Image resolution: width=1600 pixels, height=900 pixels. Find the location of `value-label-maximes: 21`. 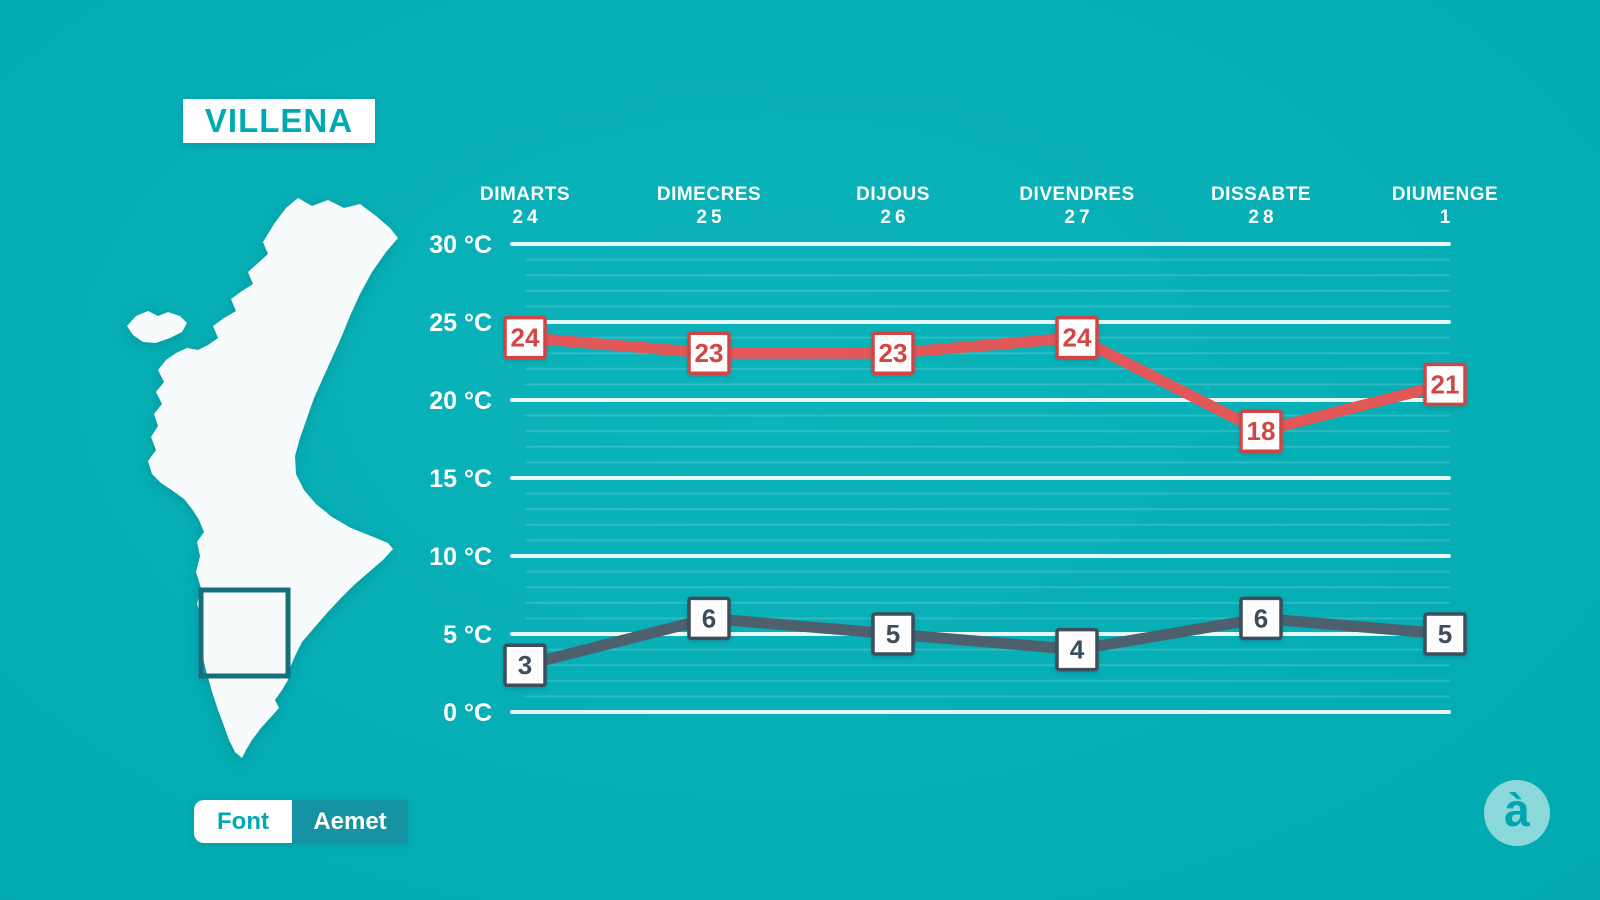

value-label-maximes: 21 is located at coordinates (1445, 384).